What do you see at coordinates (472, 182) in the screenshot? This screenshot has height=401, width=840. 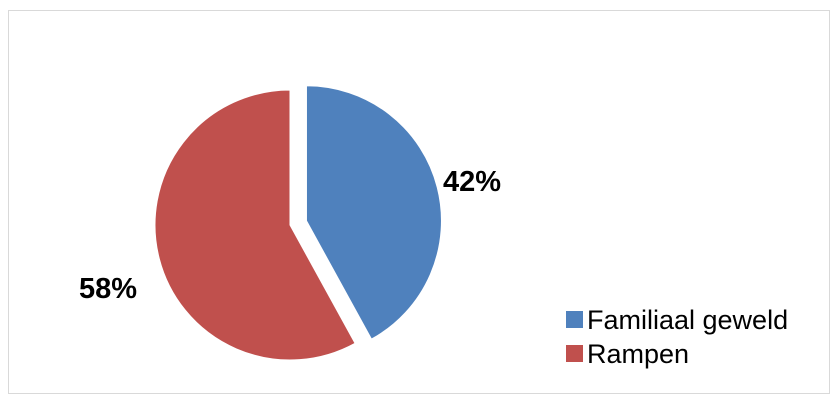 I see `data-label-familiaal-geweld: 42%` at bounding box center [472, 182].